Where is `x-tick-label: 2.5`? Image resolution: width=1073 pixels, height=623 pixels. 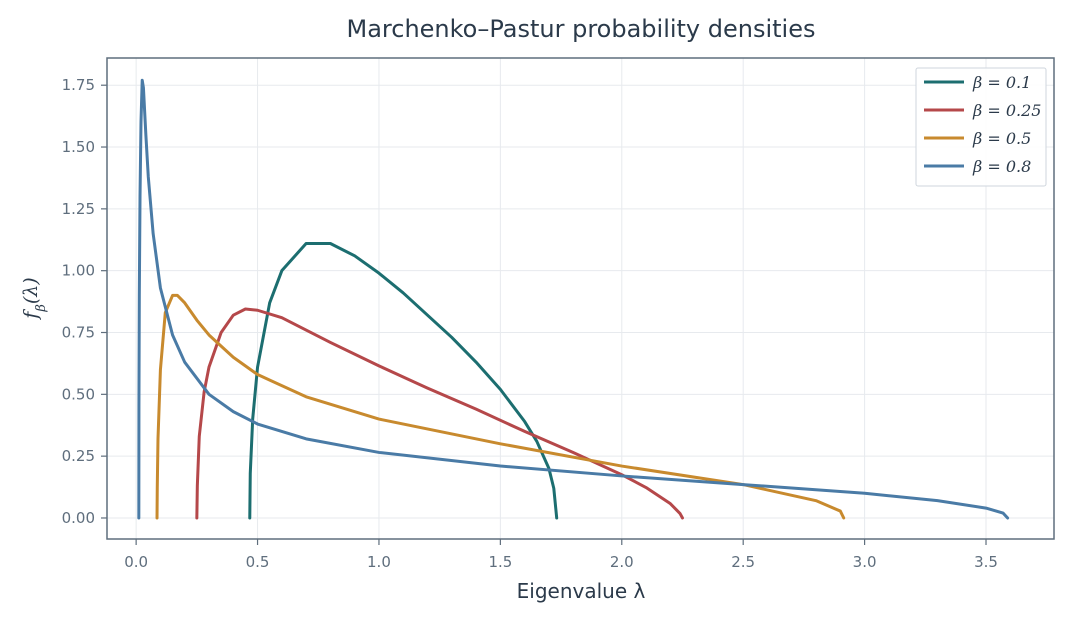 x-tick-label: 2.5 is located at coordinates (743, 562).